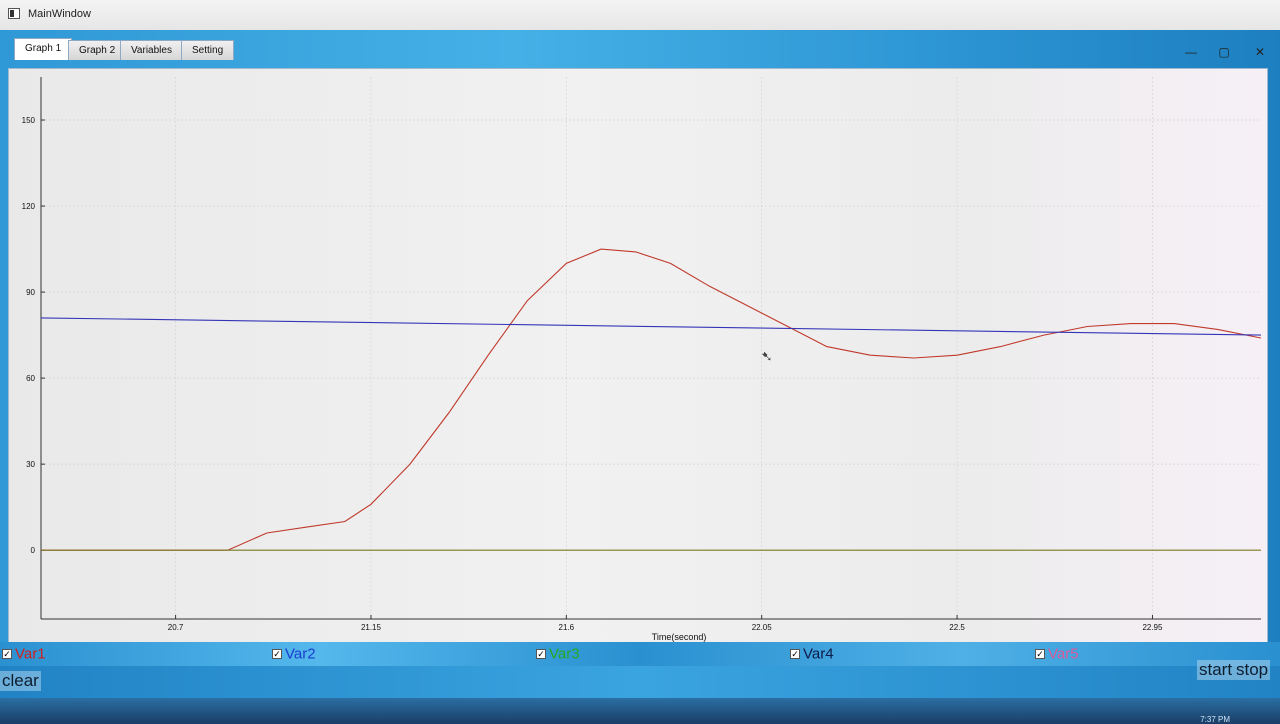  I want to click on legend-label-var3: Var3, so click(564, 654).